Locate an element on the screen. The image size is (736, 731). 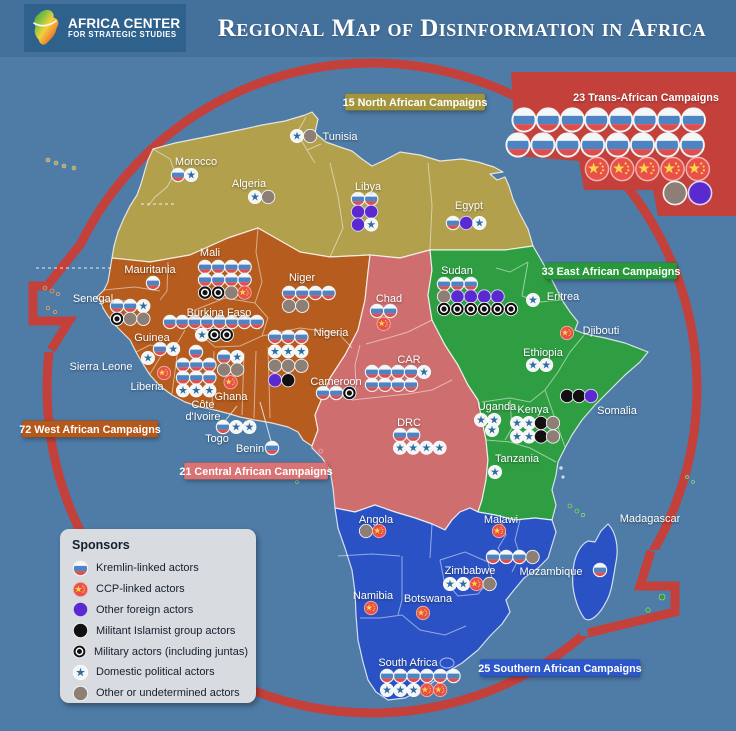
country-label: Kenya is located at coordinates (533, 410).